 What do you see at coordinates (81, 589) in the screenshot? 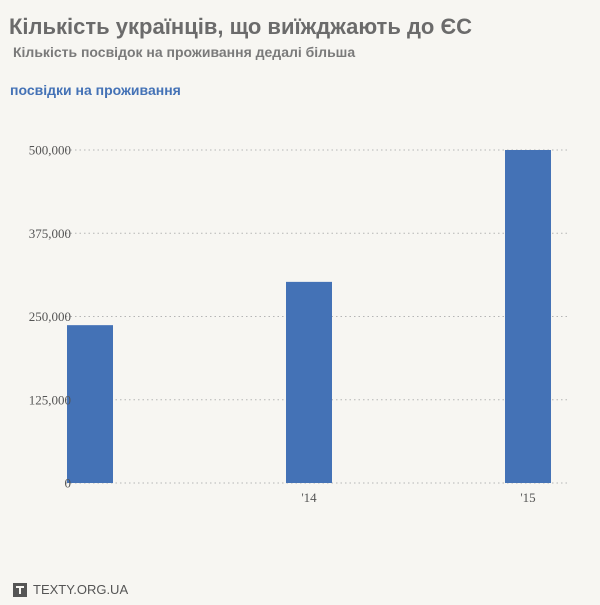
I see `footer-brand: TEXTY.ORG.UA` at bounding box center [81, 589].